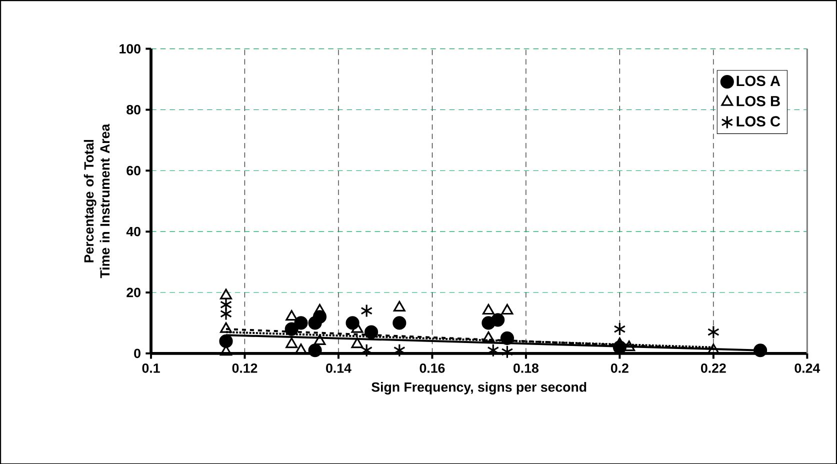 The image size is (837, 464). I want to click on x-tick-label: 0.16, so click(432, 368).